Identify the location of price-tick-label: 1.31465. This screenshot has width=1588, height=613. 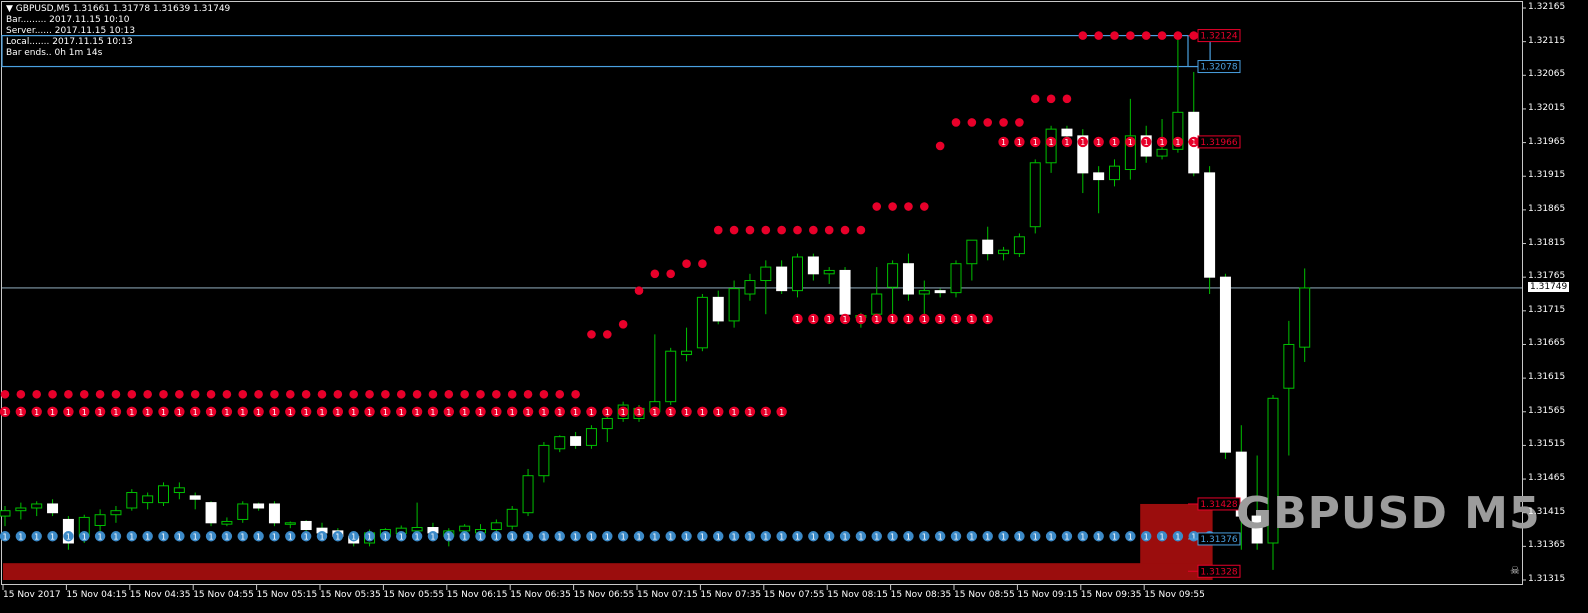
(1547, 478).